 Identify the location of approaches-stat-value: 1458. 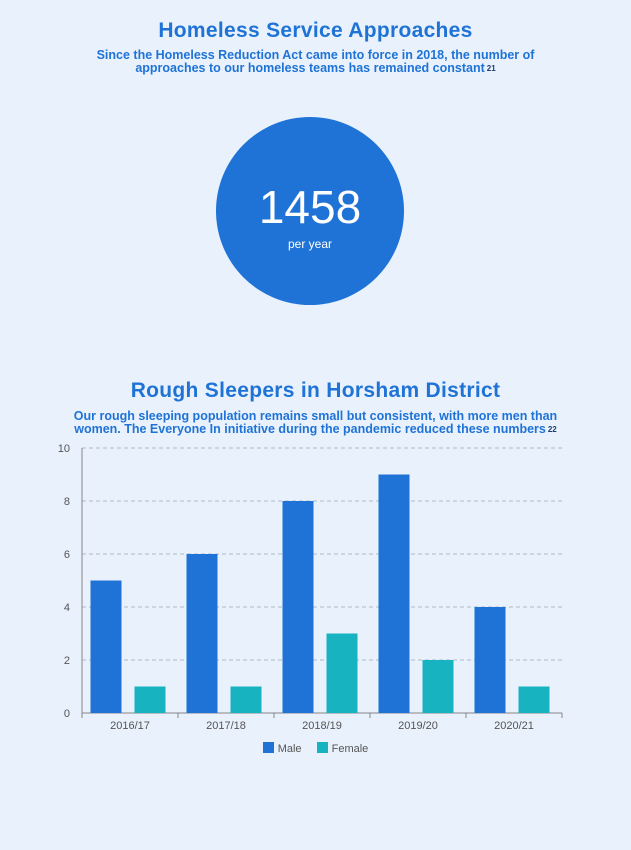
(310, 207).